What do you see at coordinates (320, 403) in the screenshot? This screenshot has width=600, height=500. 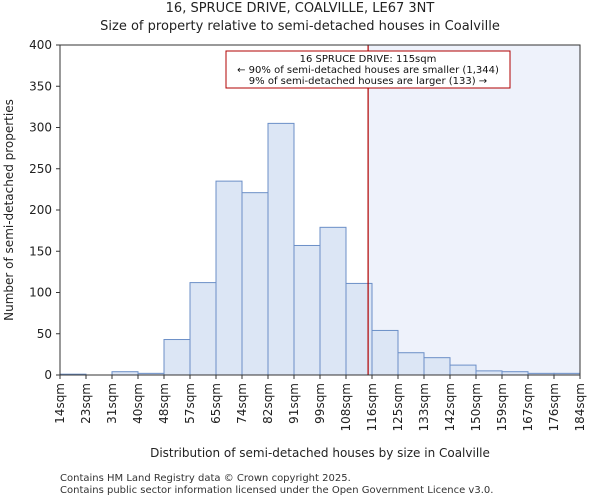 I see `x-tick-label: 99sqm` at bounding box center [320, 403].